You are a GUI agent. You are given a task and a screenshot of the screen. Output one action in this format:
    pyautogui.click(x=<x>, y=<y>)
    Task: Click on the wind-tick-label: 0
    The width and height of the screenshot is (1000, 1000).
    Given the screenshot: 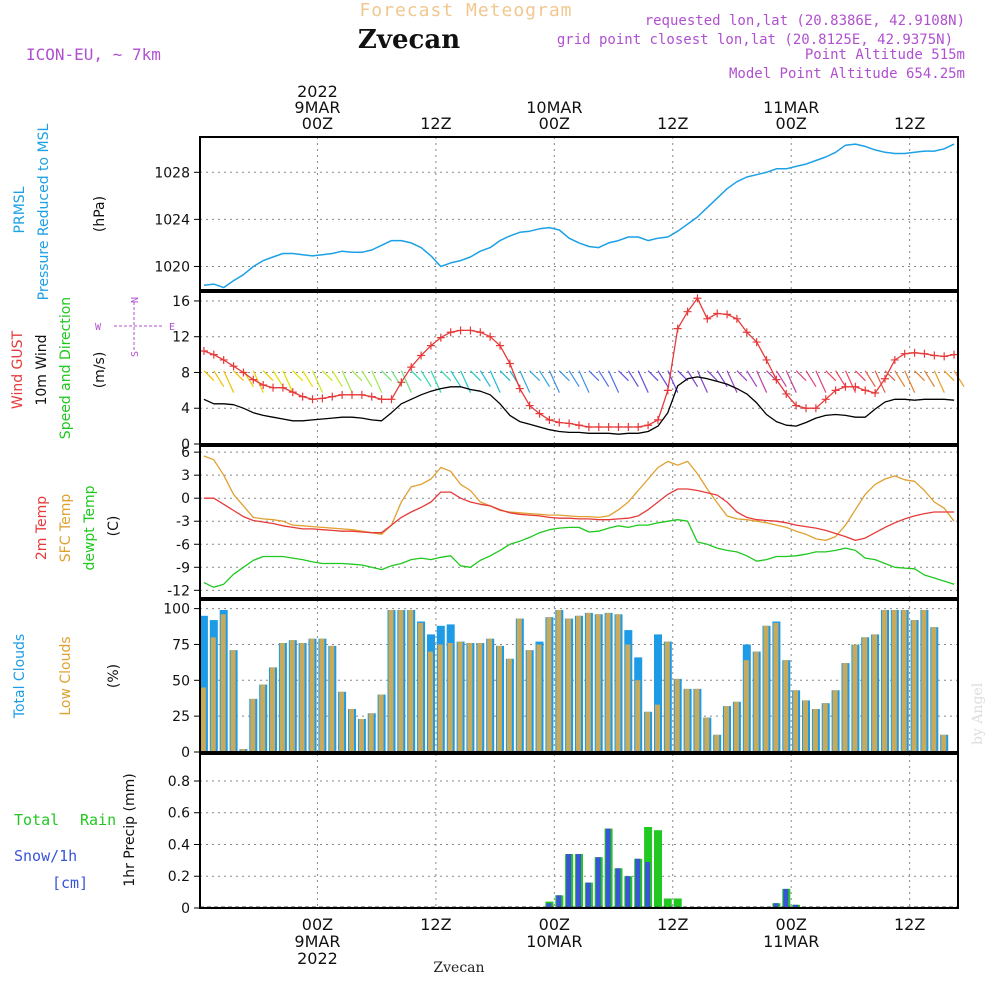 What is the action you would take?
    pyautogui.click(x=185, y=445)
    